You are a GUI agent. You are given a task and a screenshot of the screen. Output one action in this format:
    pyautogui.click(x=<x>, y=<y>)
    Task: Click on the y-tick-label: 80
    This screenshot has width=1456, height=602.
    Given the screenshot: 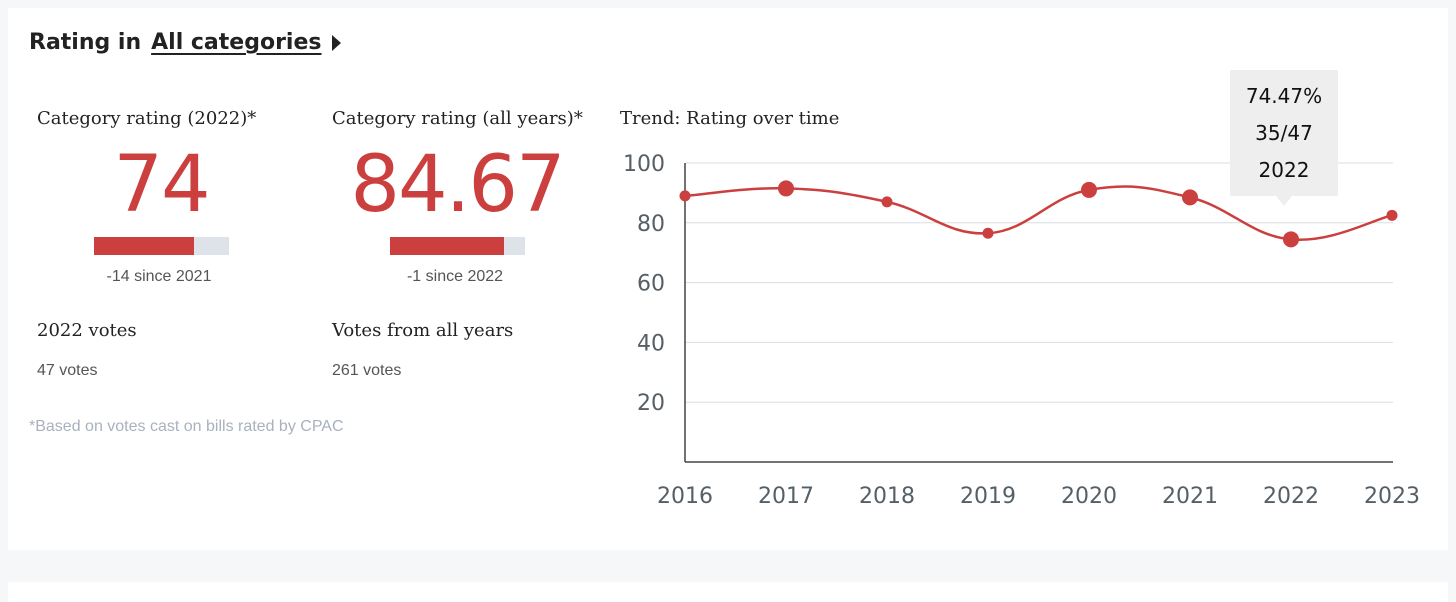 What is the action you would take?
    pyautogui.click(x=651, y=224)
    